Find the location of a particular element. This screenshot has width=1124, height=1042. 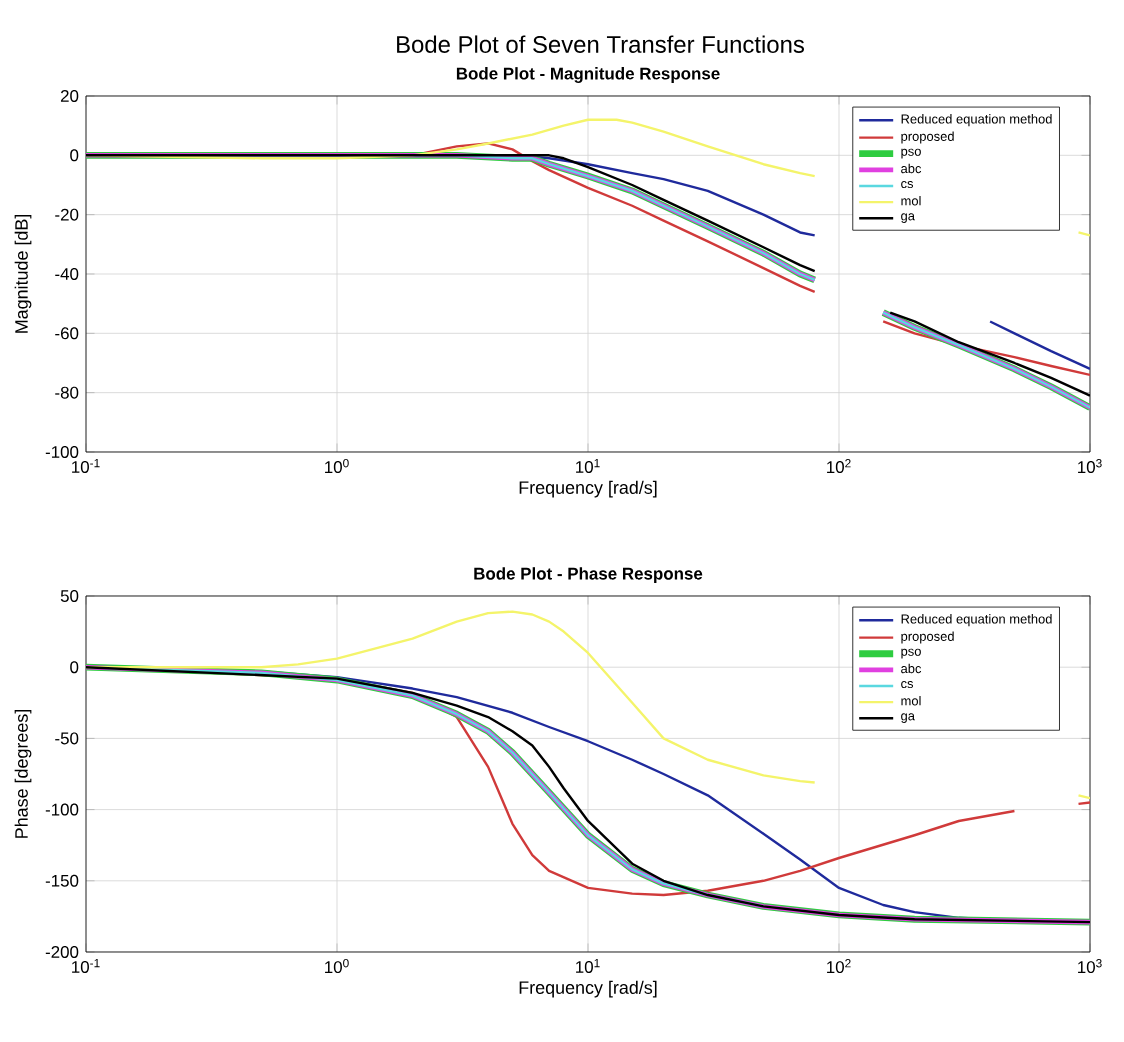

y-axis-title: Magnitude [dB] is located at coordinates (23, 273).